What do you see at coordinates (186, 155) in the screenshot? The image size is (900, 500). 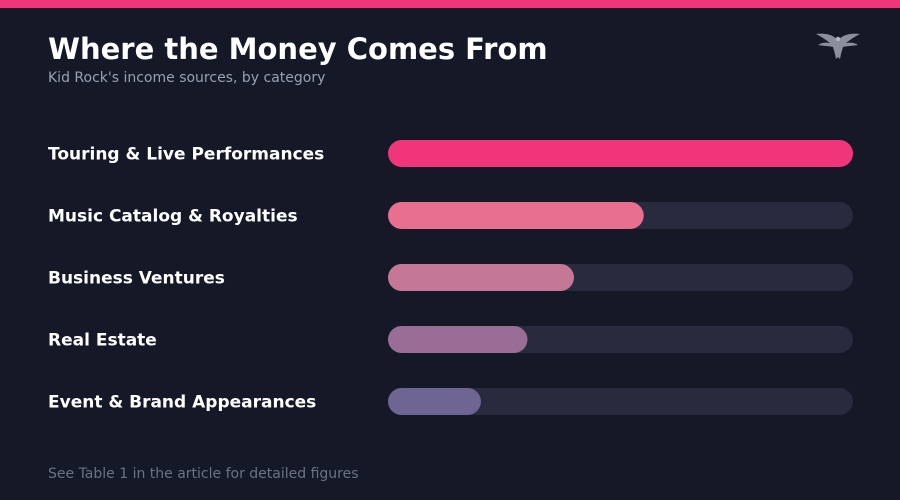 I see `category-label: Touring & Live Performances` at bounding box center [186, 155].